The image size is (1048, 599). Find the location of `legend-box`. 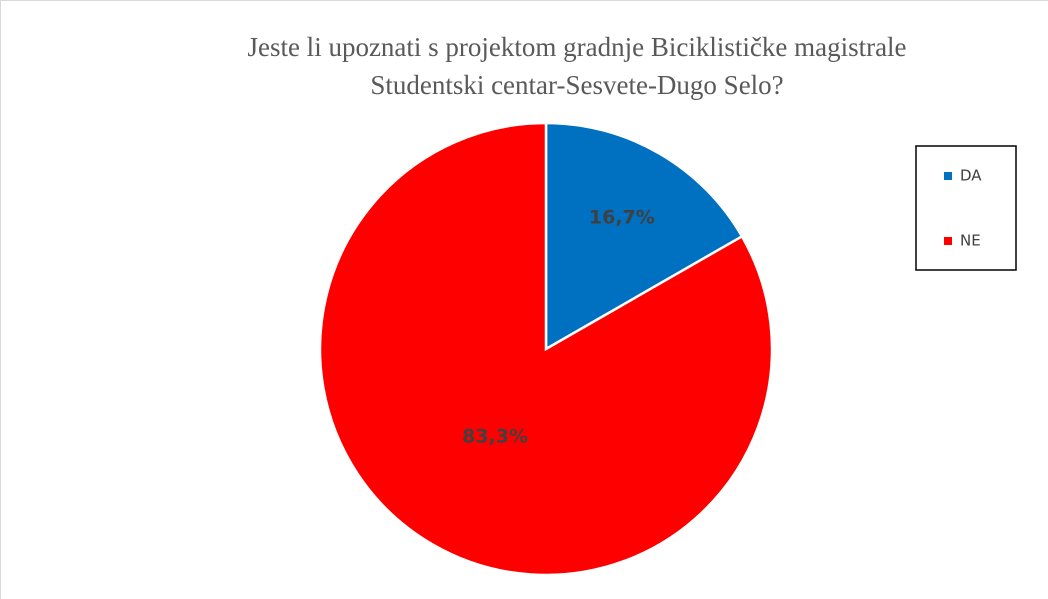

legend-box is located at coordinates (966, 208).